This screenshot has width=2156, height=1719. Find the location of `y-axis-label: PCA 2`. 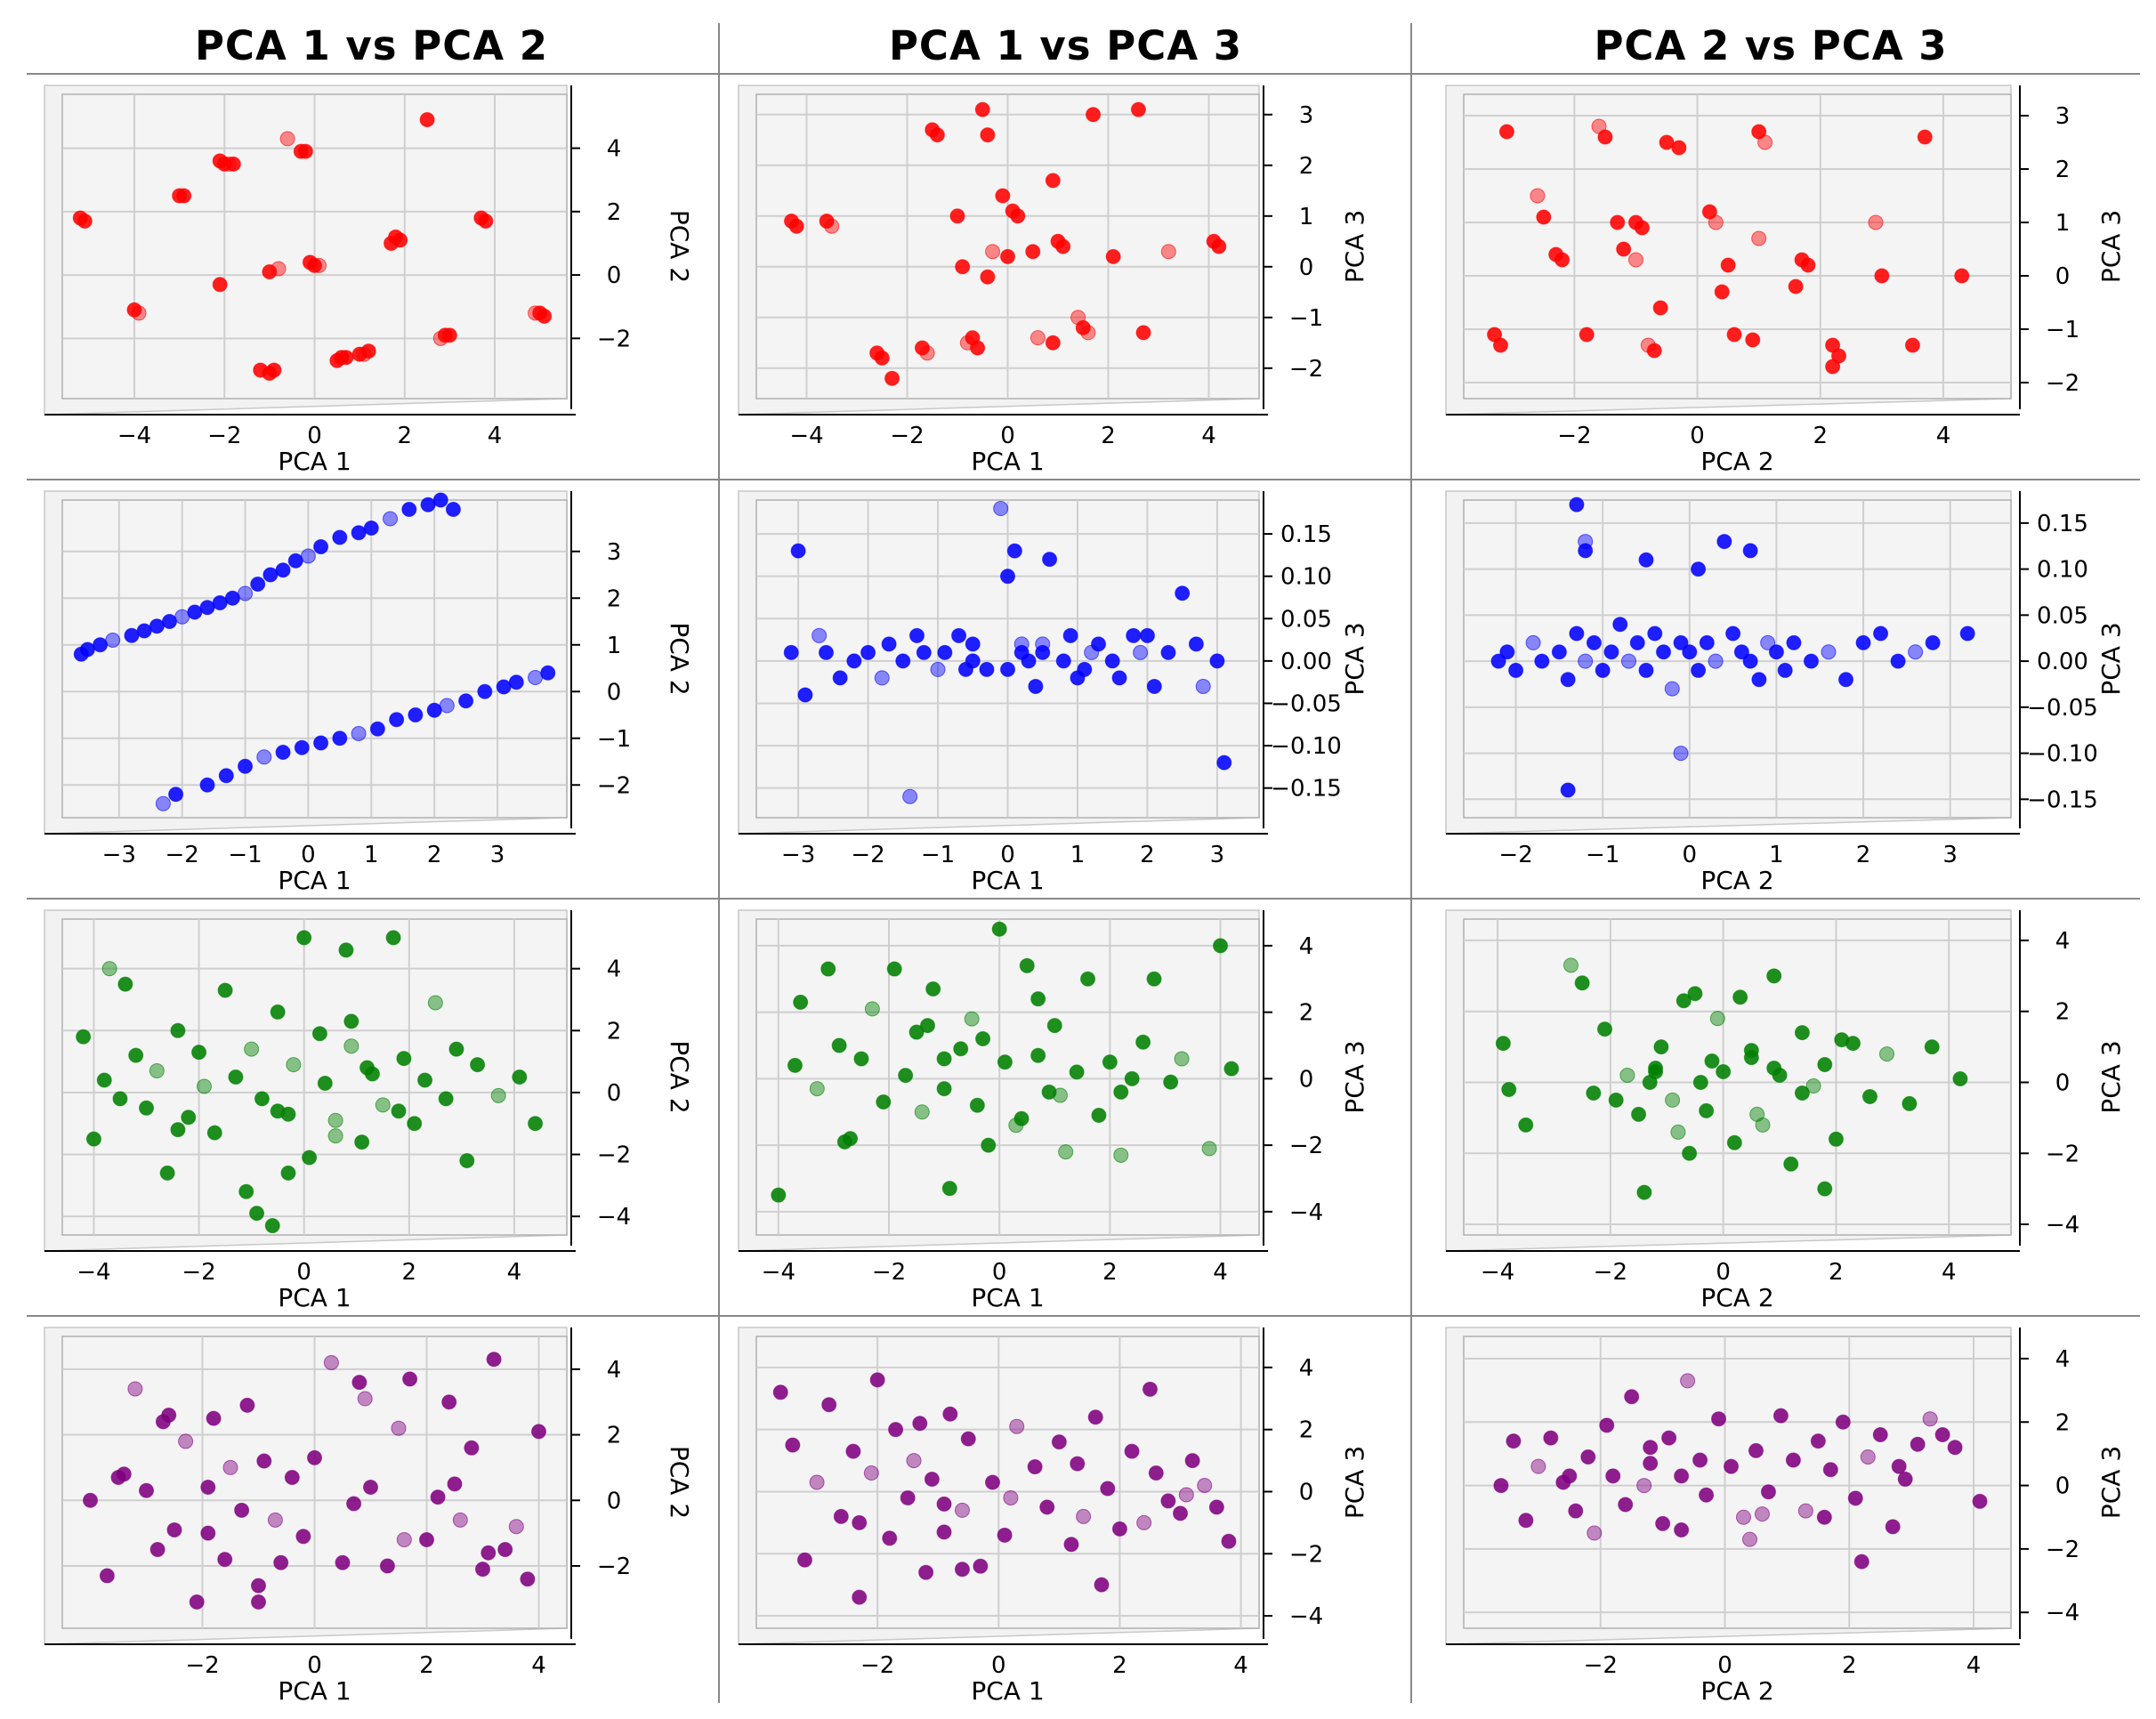

y-axis-label: PCA 2 is located at coordinates (679, 246).